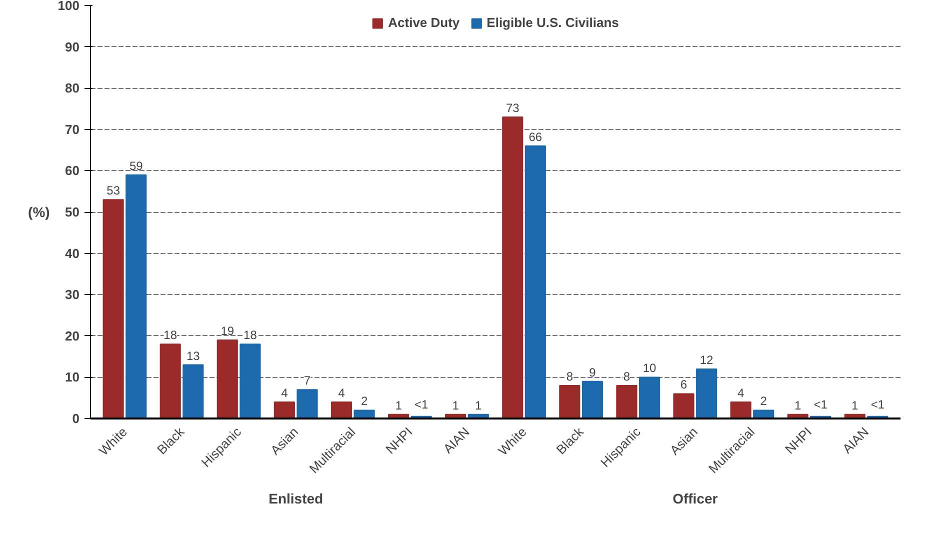 Image resolution: width=927 pixels, height=534 pixels. Describe the element at coordinates (684, 385) in the screenshot. I see `data-label: 6` at that location.